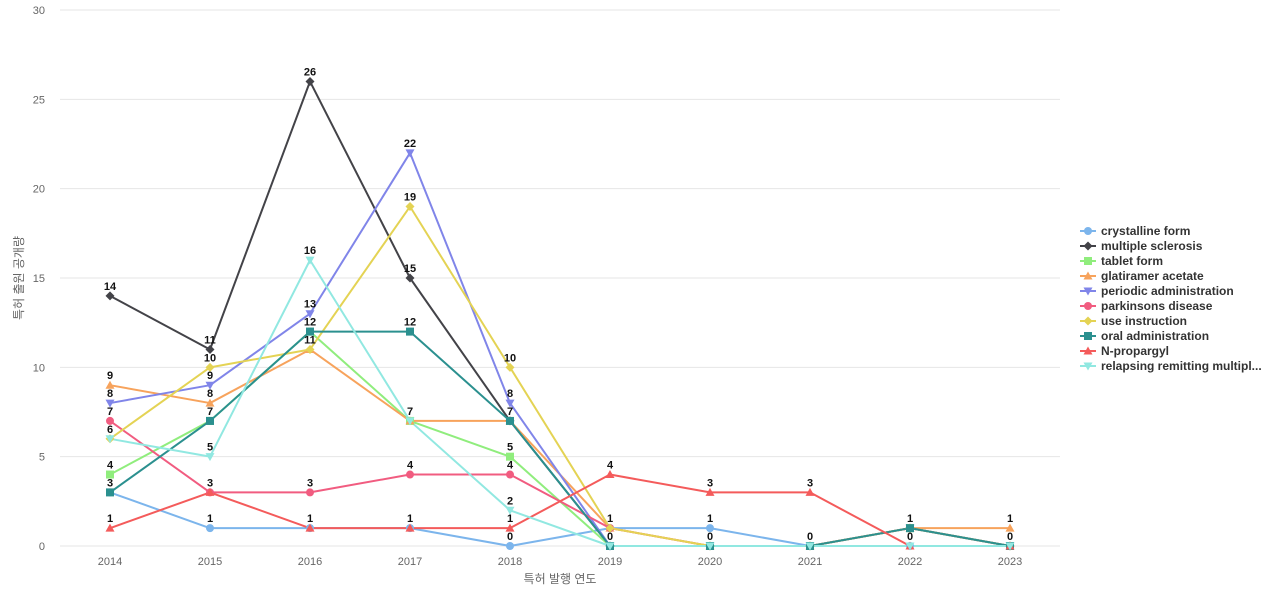 The width and height of the screenshot is (1280, 600). Describe the element at coordinates (1132, 261) in the screenshot. I see `legend-label: tablet form` at that location.